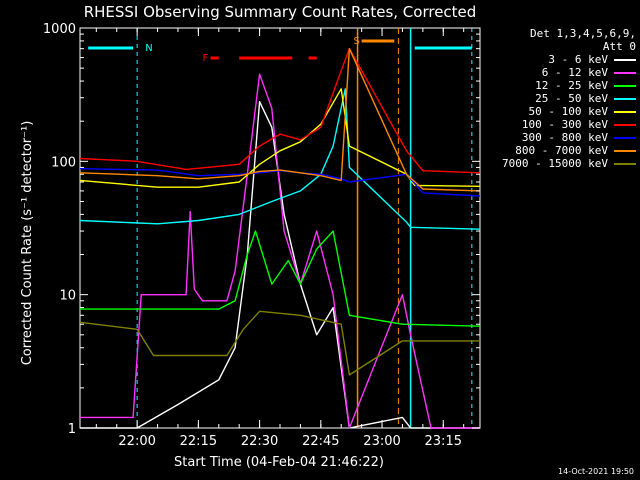  Describe the element at coordinates (568, 111) in the screenshot. I see `legend-label: 50 - 100 keV` at that location.